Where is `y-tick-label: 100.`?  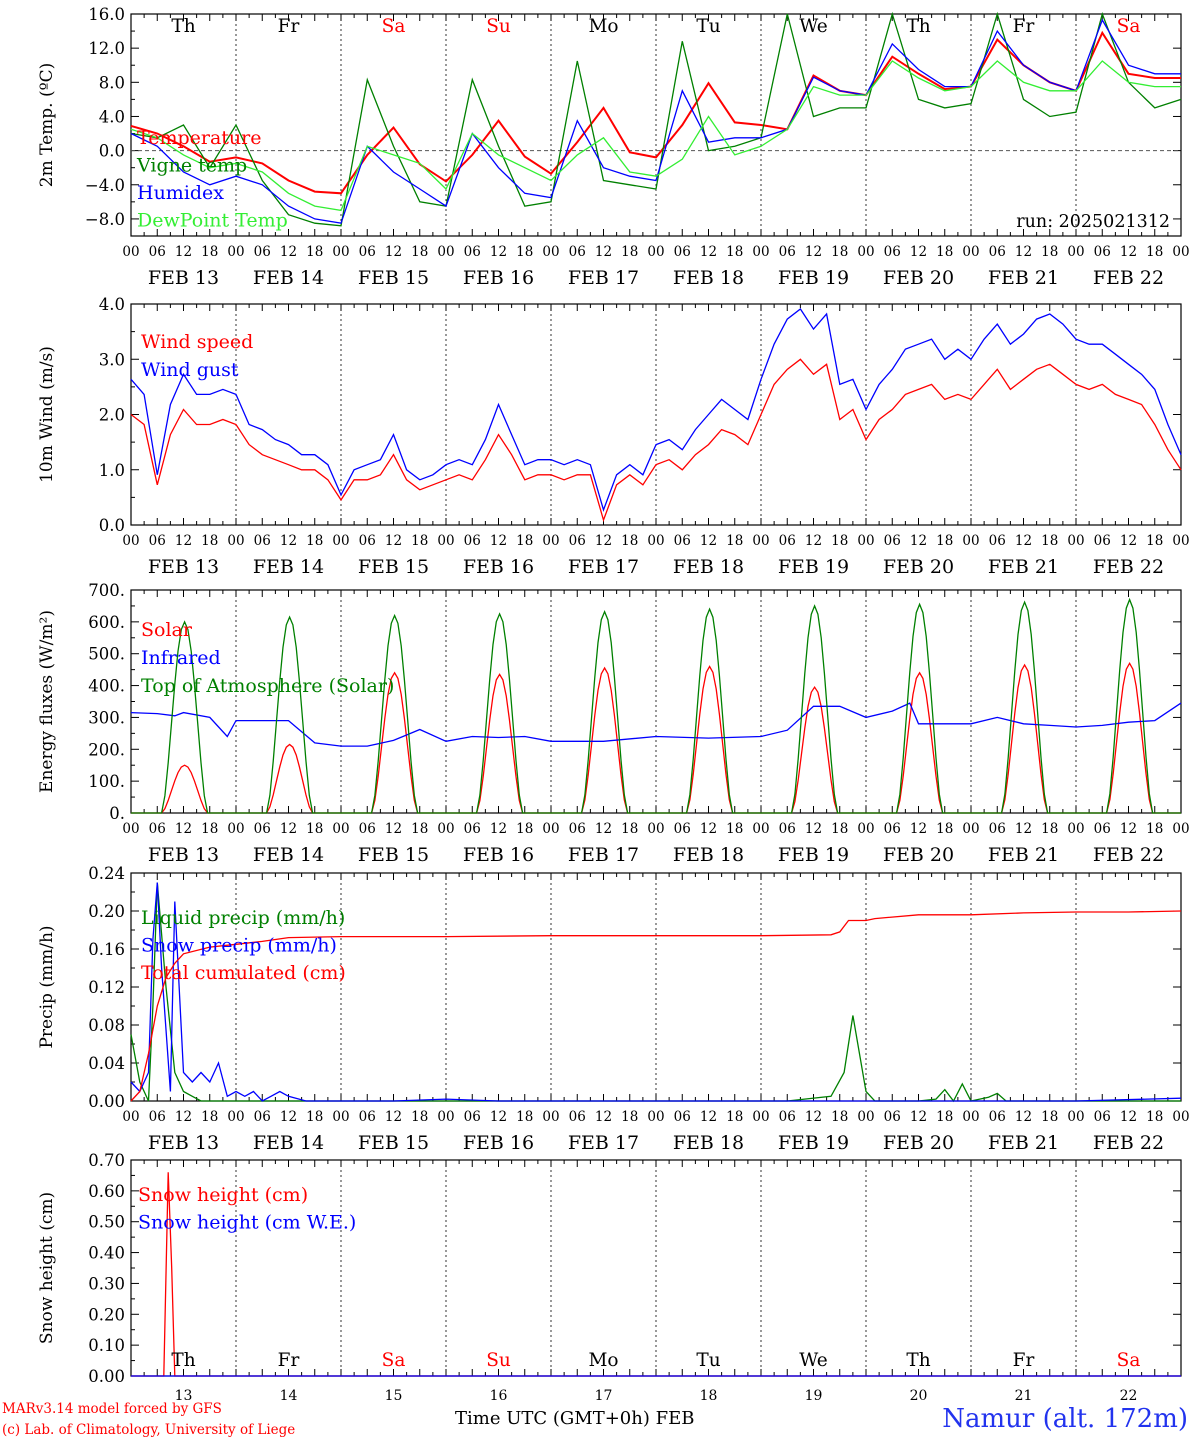
y-tick-label: 100. is located at coordinates (106, 781).